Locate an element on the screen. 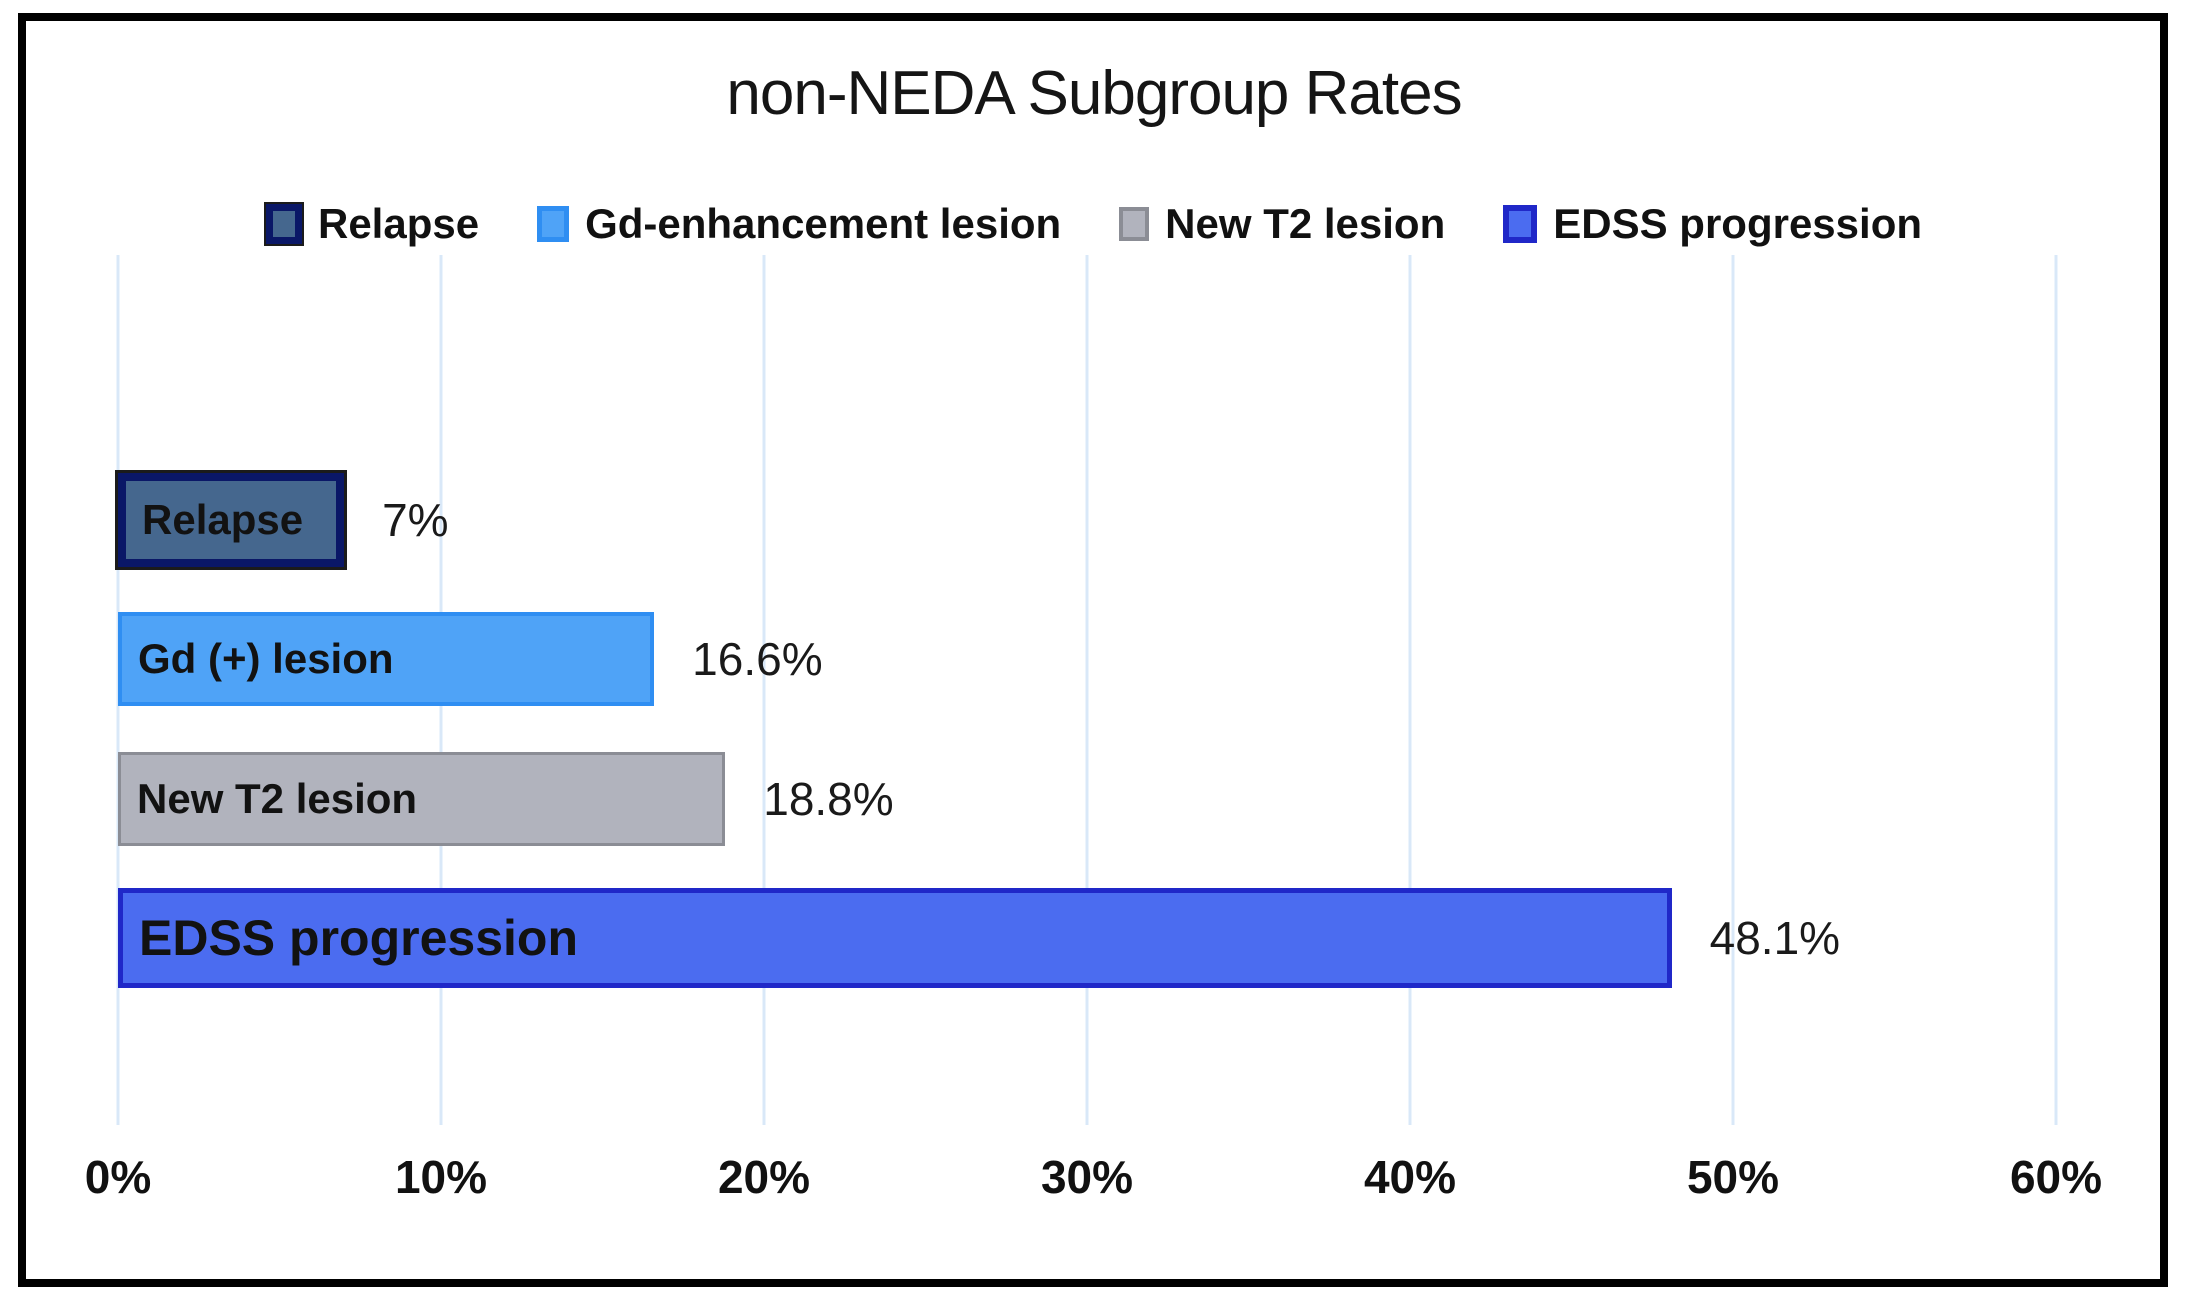 The height and width of the screenshot is (1299, 2188). x-axis: 0% 10% 20% 30% 40% 50% 60% is located at coordinates (1093, 1185).